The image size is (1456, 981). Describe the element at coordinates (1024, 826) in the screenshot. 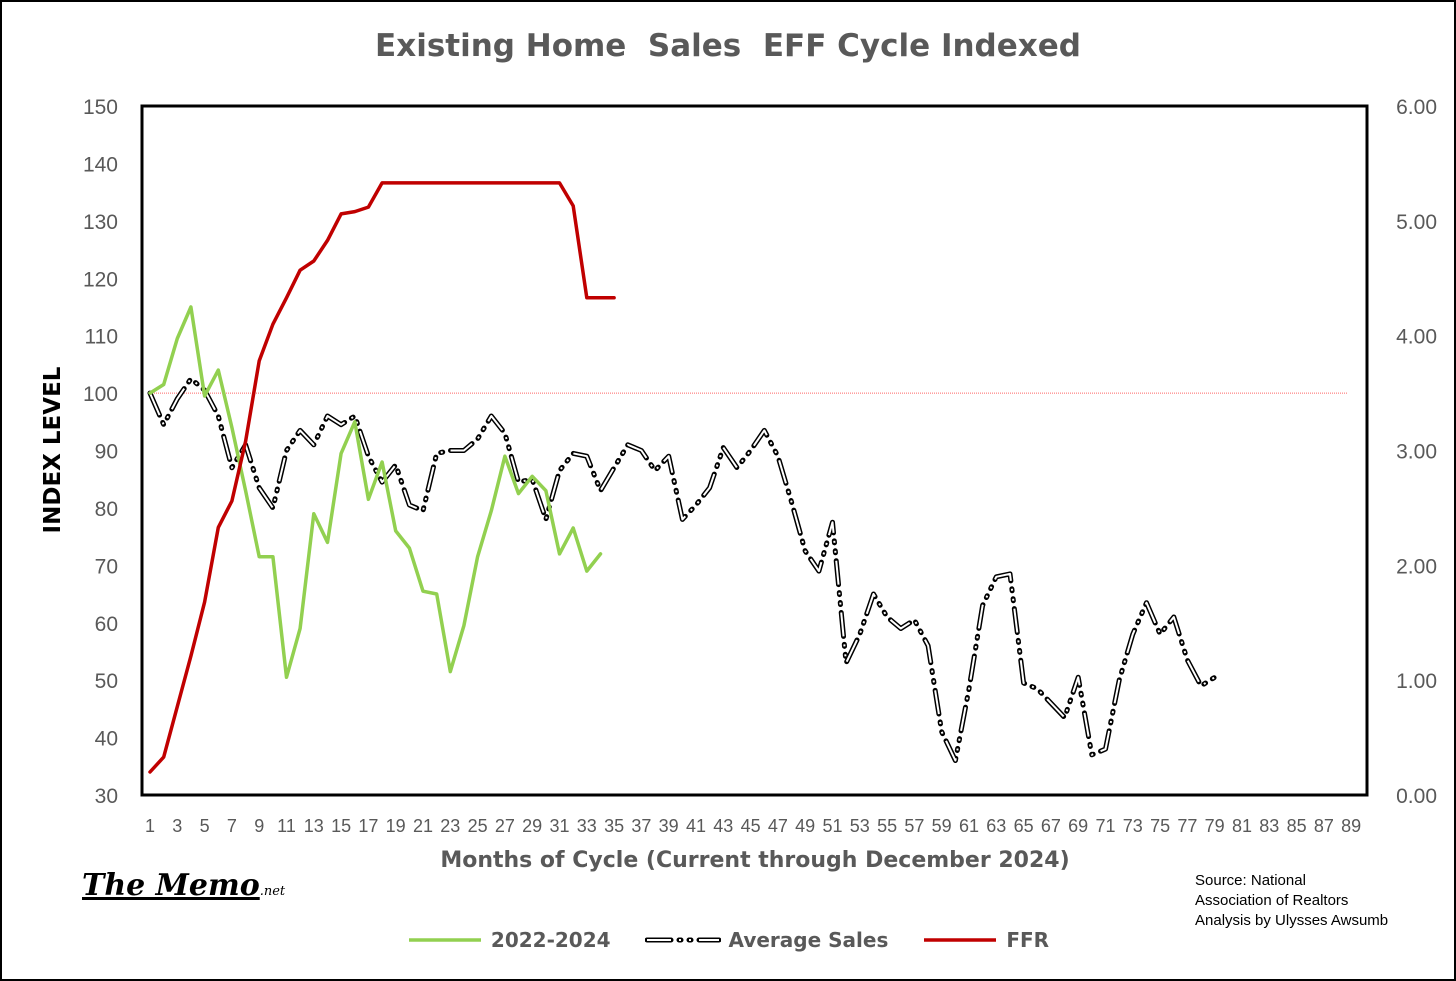

I see `x-tick-label: 65` at that location.